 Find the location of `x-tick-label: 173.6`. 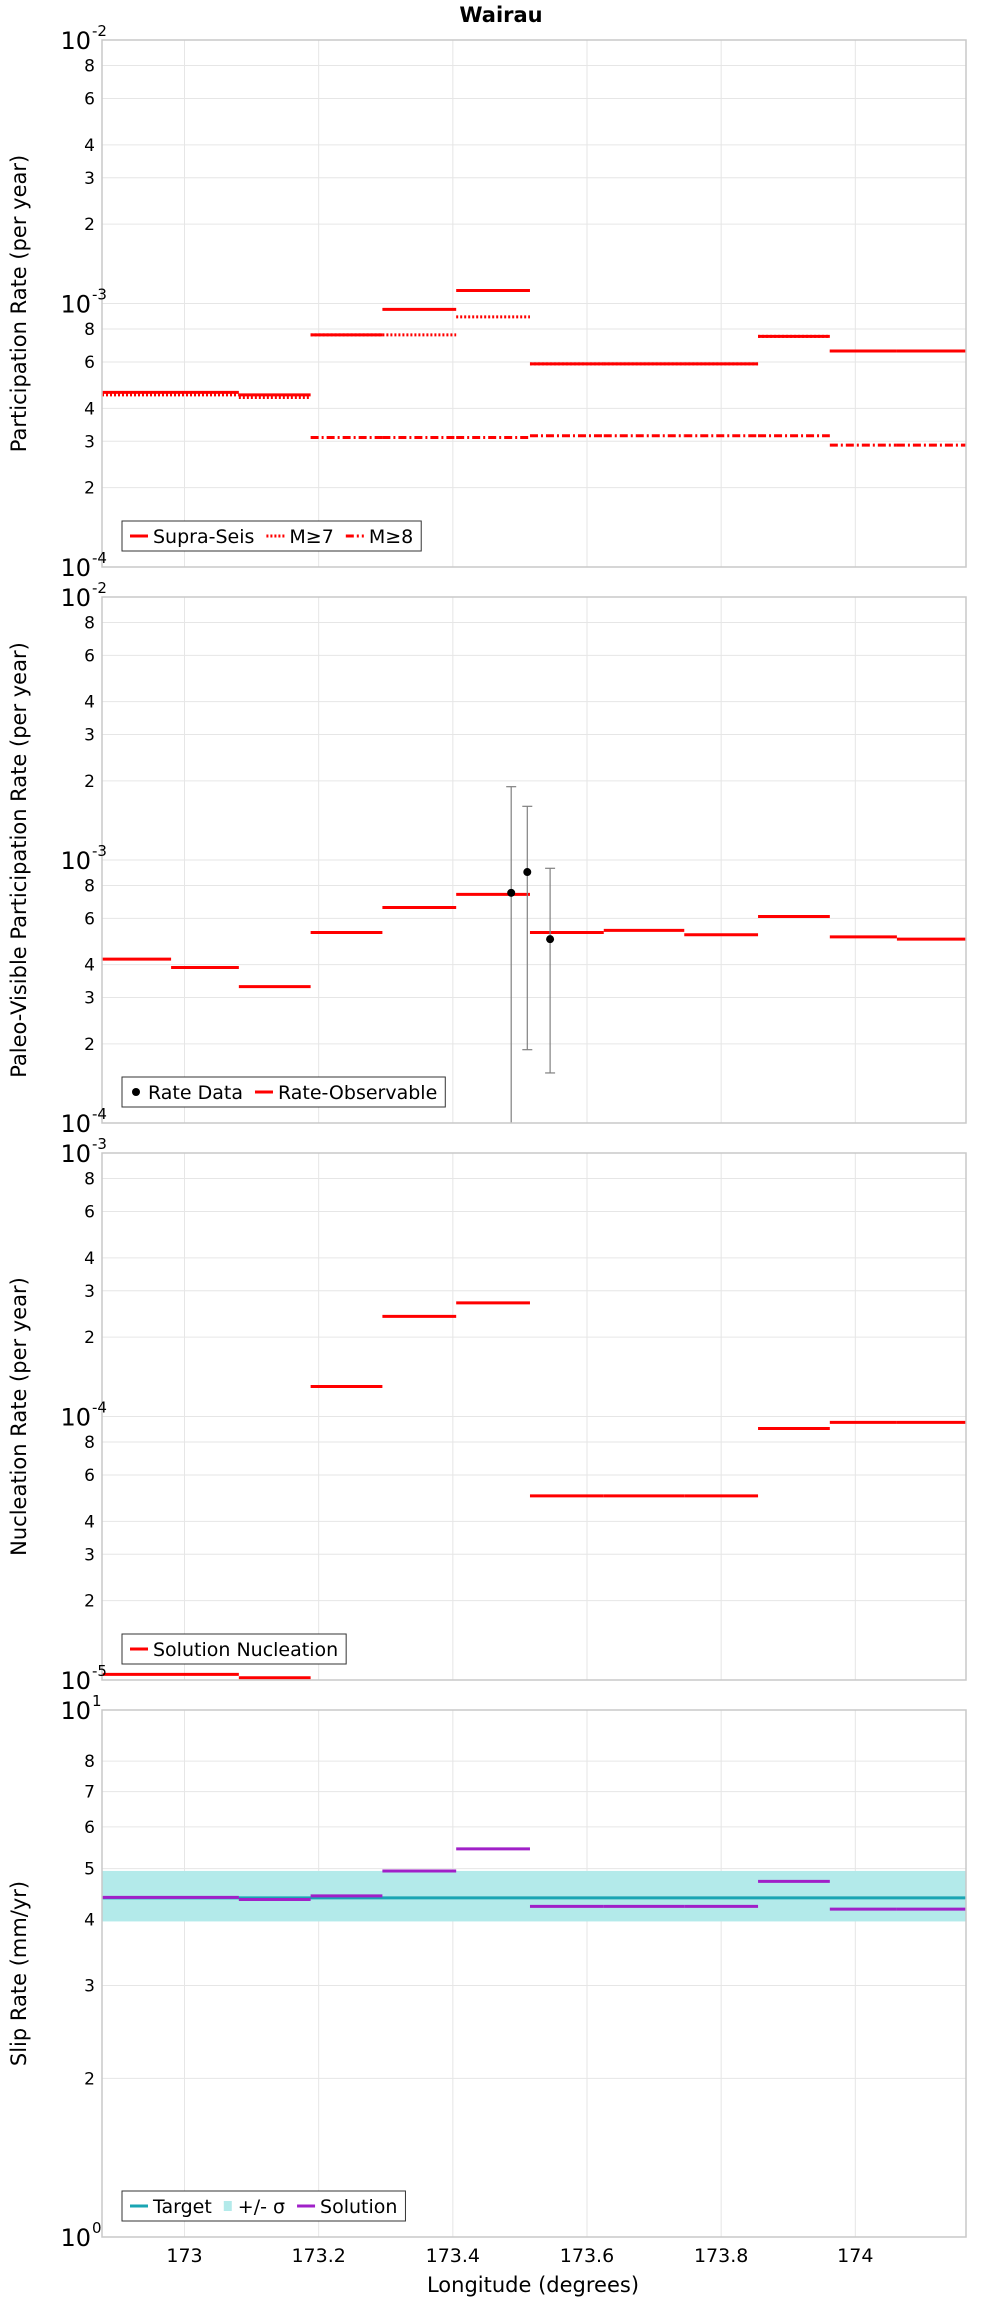

x-tick-label: 173.6 is located at coordinates (587, 2256).